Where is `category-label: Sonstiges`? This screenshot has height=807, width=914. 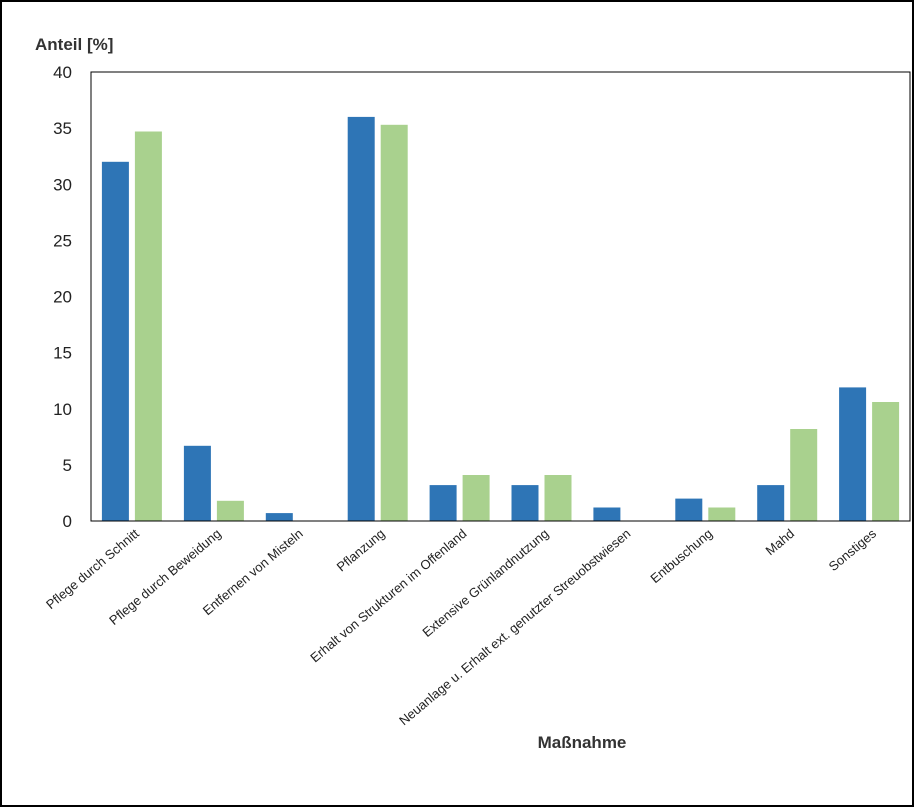 category-label: Sonstiges is located at coordinates (853, 549).